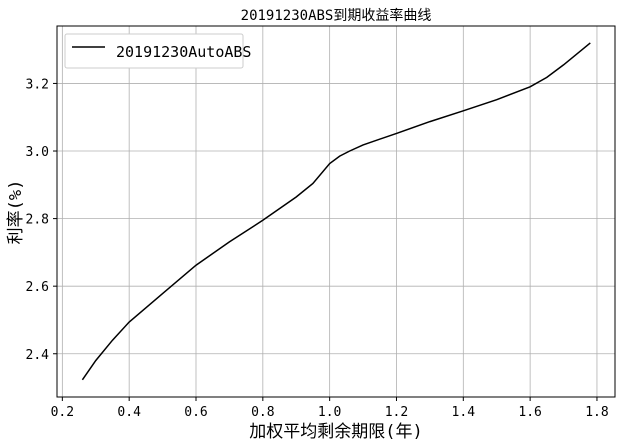 The width and height of the screenshot is (625, 448). What do you see at coordinates (16, 212) in the screenshot?
I see `y-axis-label: 利率(%)` at bounding box center [16, 212].